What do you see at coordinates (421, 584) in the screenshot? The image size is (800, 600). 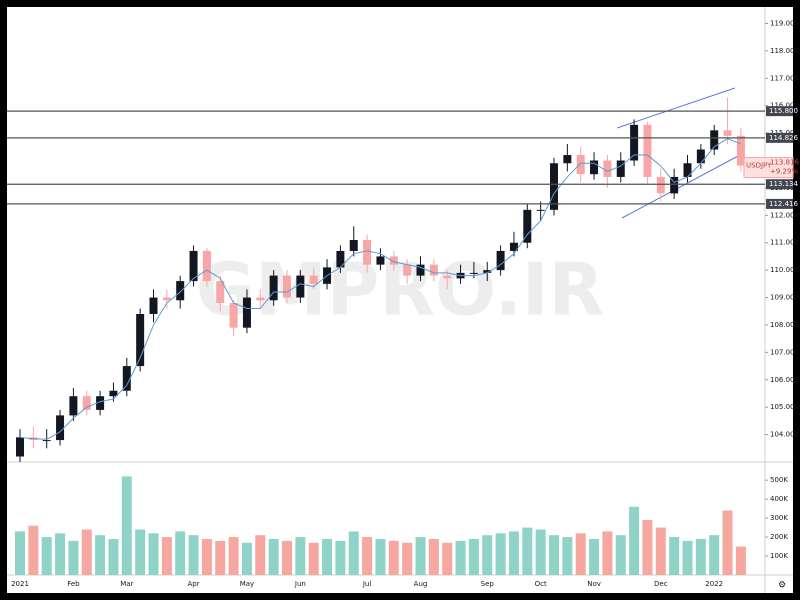 I see `x-tick-label: Aug` at bounding box center [421, 584].